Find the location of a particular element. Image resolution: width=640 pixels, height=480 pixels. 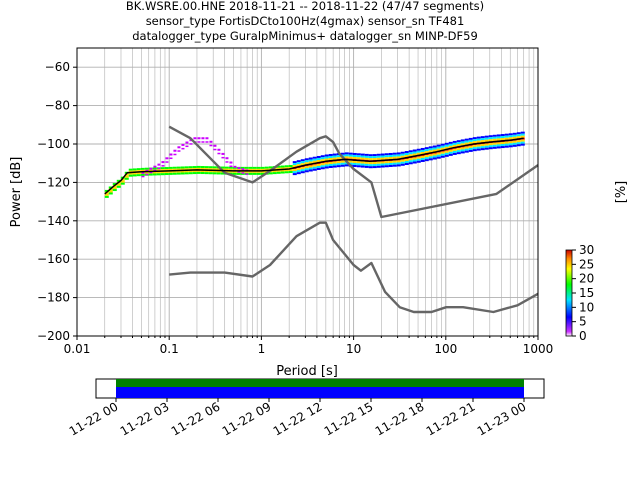

noise-model-high-line is located at coordinates (353, 172).